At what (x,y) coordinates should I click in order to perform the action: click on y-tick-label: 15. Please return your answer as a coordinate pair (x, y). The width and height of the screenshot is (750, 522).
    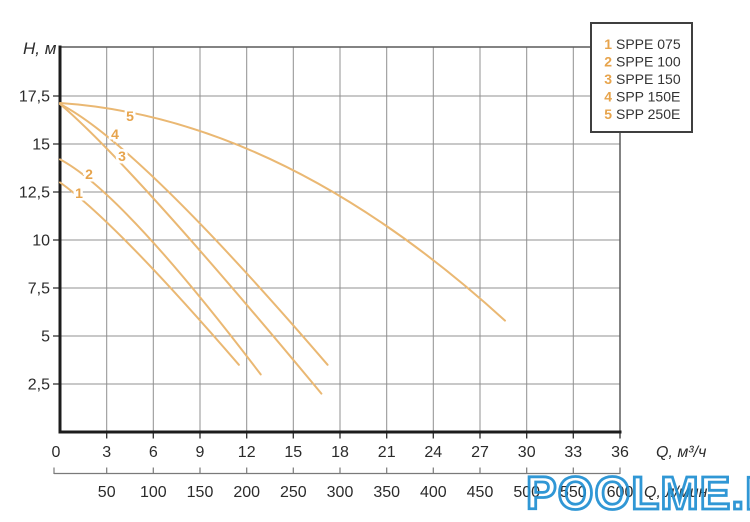
    Looking at the image, I should click on (41, 145).